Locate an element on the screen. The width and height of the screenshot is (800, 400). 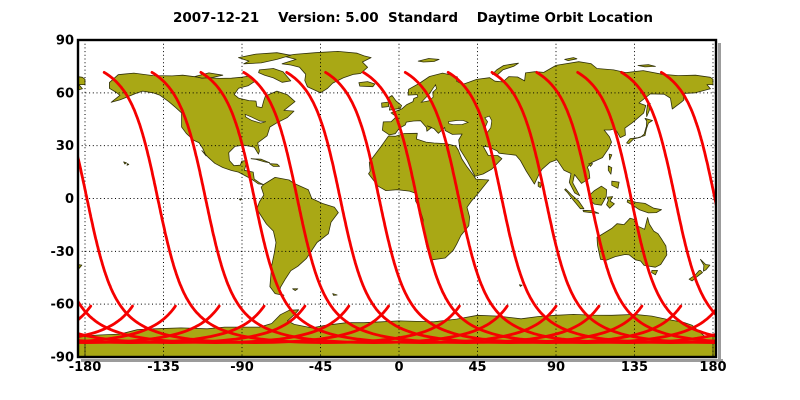
landmass-sri_lanka is located at coordinates (540, 184).